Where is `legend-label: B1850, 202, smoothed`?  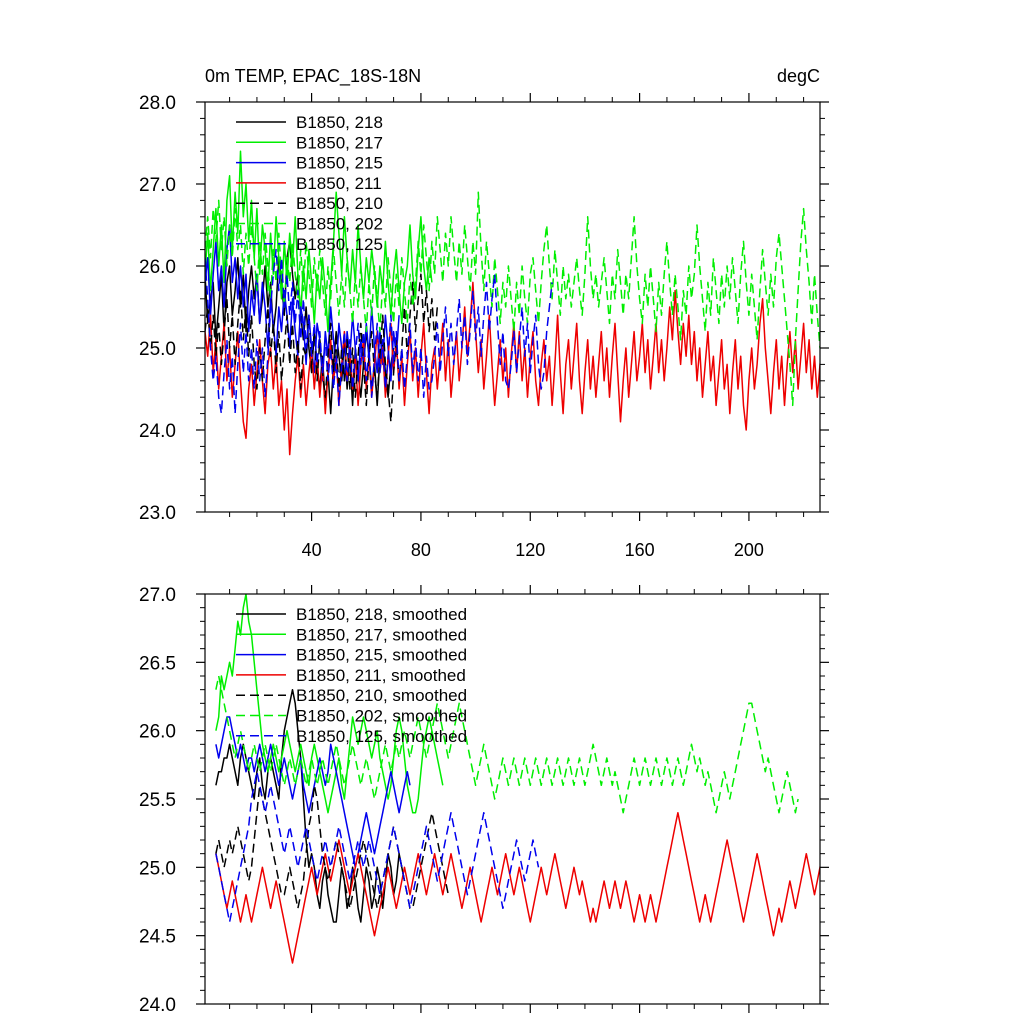
legend-label: B1850, 202, smoothed is located at coordinates (381, 716).